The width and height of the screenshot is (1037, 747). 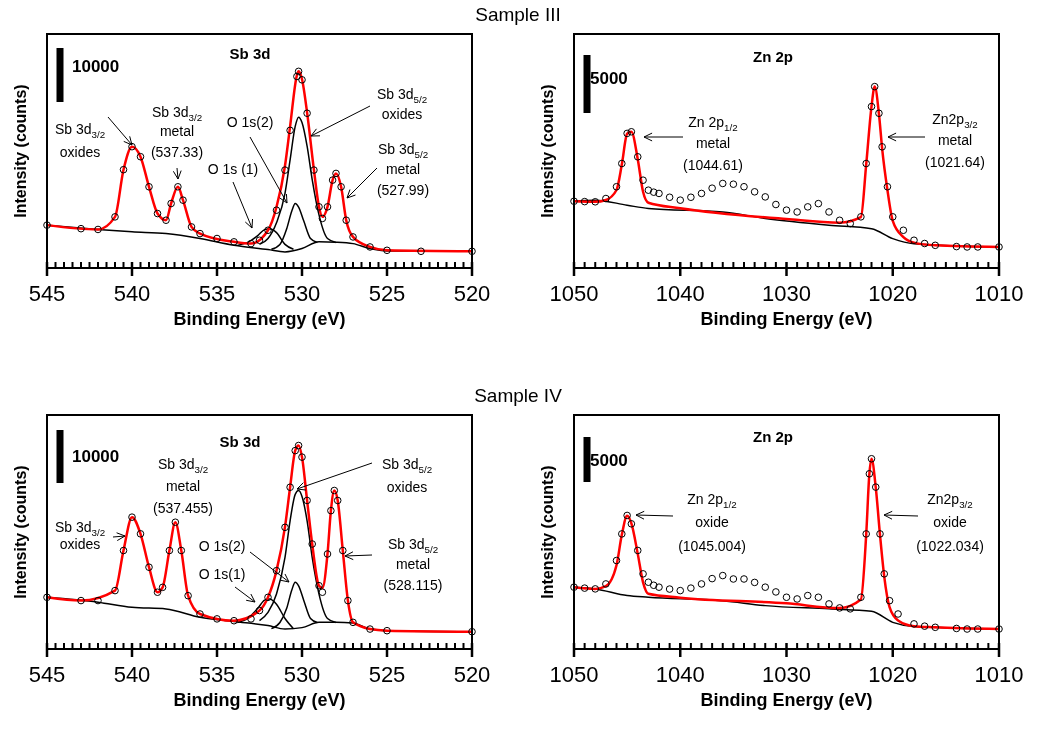 What do you see at coordinates (233, 168) in the screenshot?
I see `annotation: O 1s (1)` at bounding box center [233, 168].